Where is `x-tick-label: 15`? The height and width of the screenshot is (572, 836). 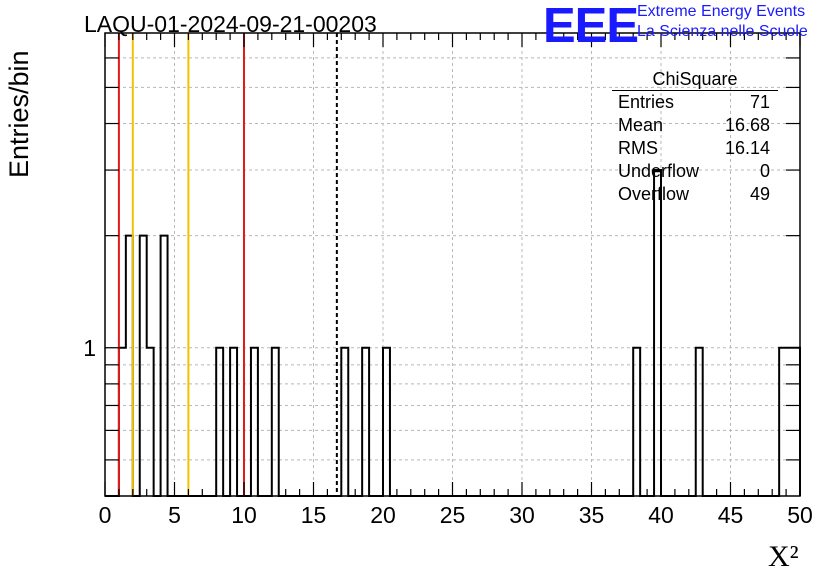
x-tick-label: 15 is located at coordinates (314, 515).